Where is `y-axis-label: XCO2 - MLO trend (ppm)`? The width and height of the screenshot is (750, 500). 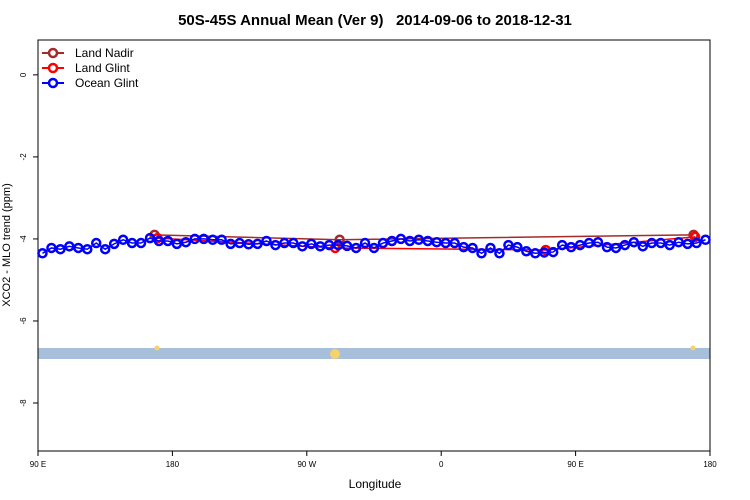
y-axis-label: XCO2 - MLO trend (ppm) is located at coordinates (7, 244).